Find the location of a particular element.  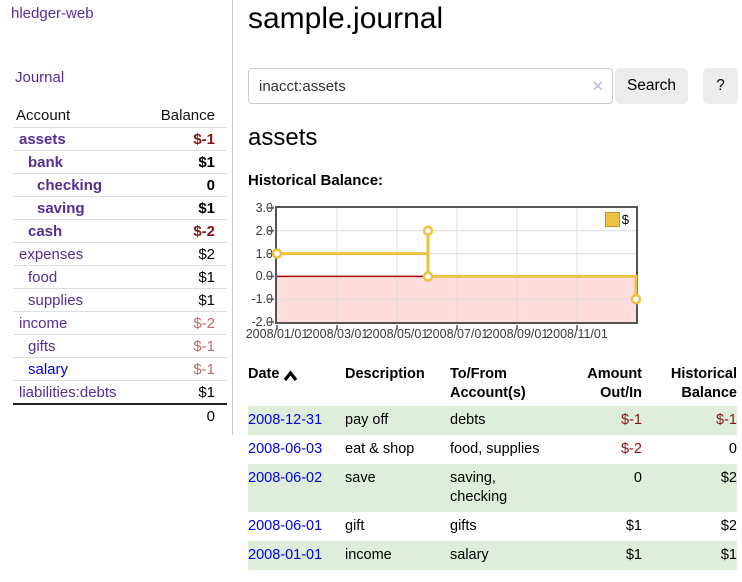

account-row: assets $-1 is located at coordinates (120, 138).